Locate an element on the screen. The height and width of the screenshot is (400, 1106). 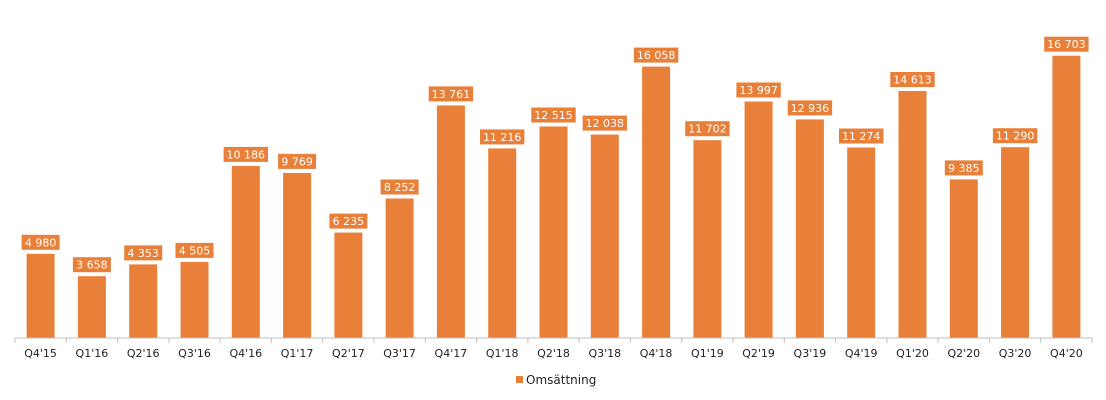
x-tick-label: Q1'16 is located at coordinates (92, 353).